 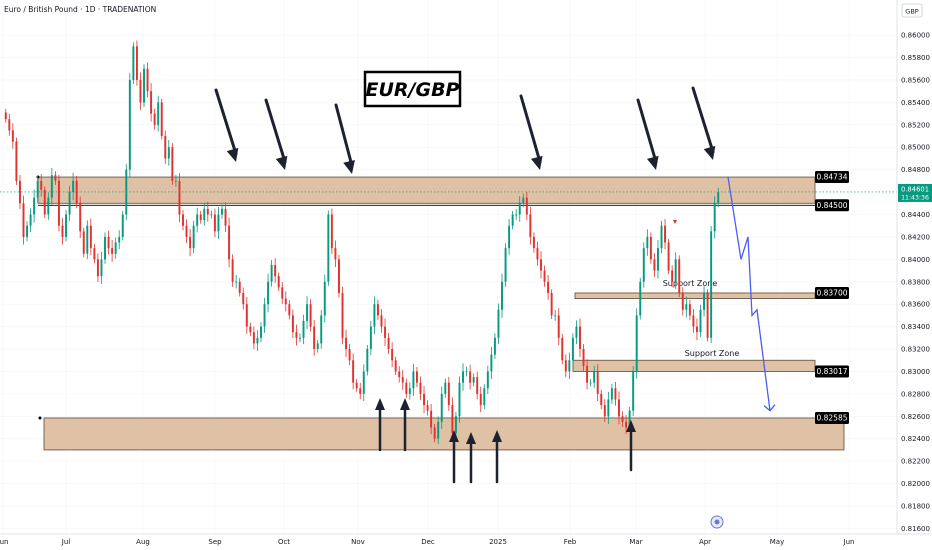 I want to click on level-label: 0.82585, so click(x=832, y=417).